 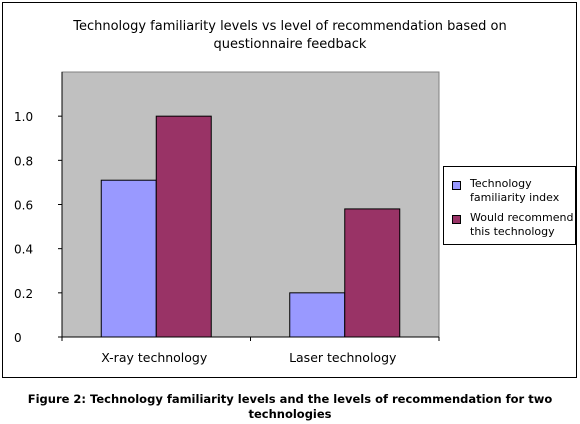 I want to click on legend-item-familiarity: Technology familiarity index, so click(x=513, y=191).